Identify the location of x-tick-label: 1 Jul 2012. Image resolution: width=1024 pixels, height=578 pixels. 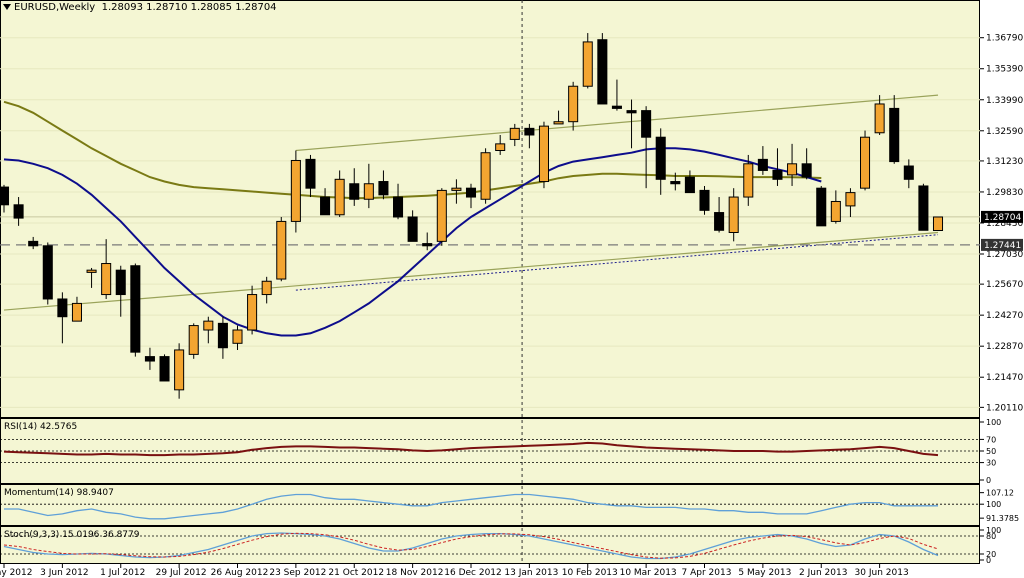
(122, 573).